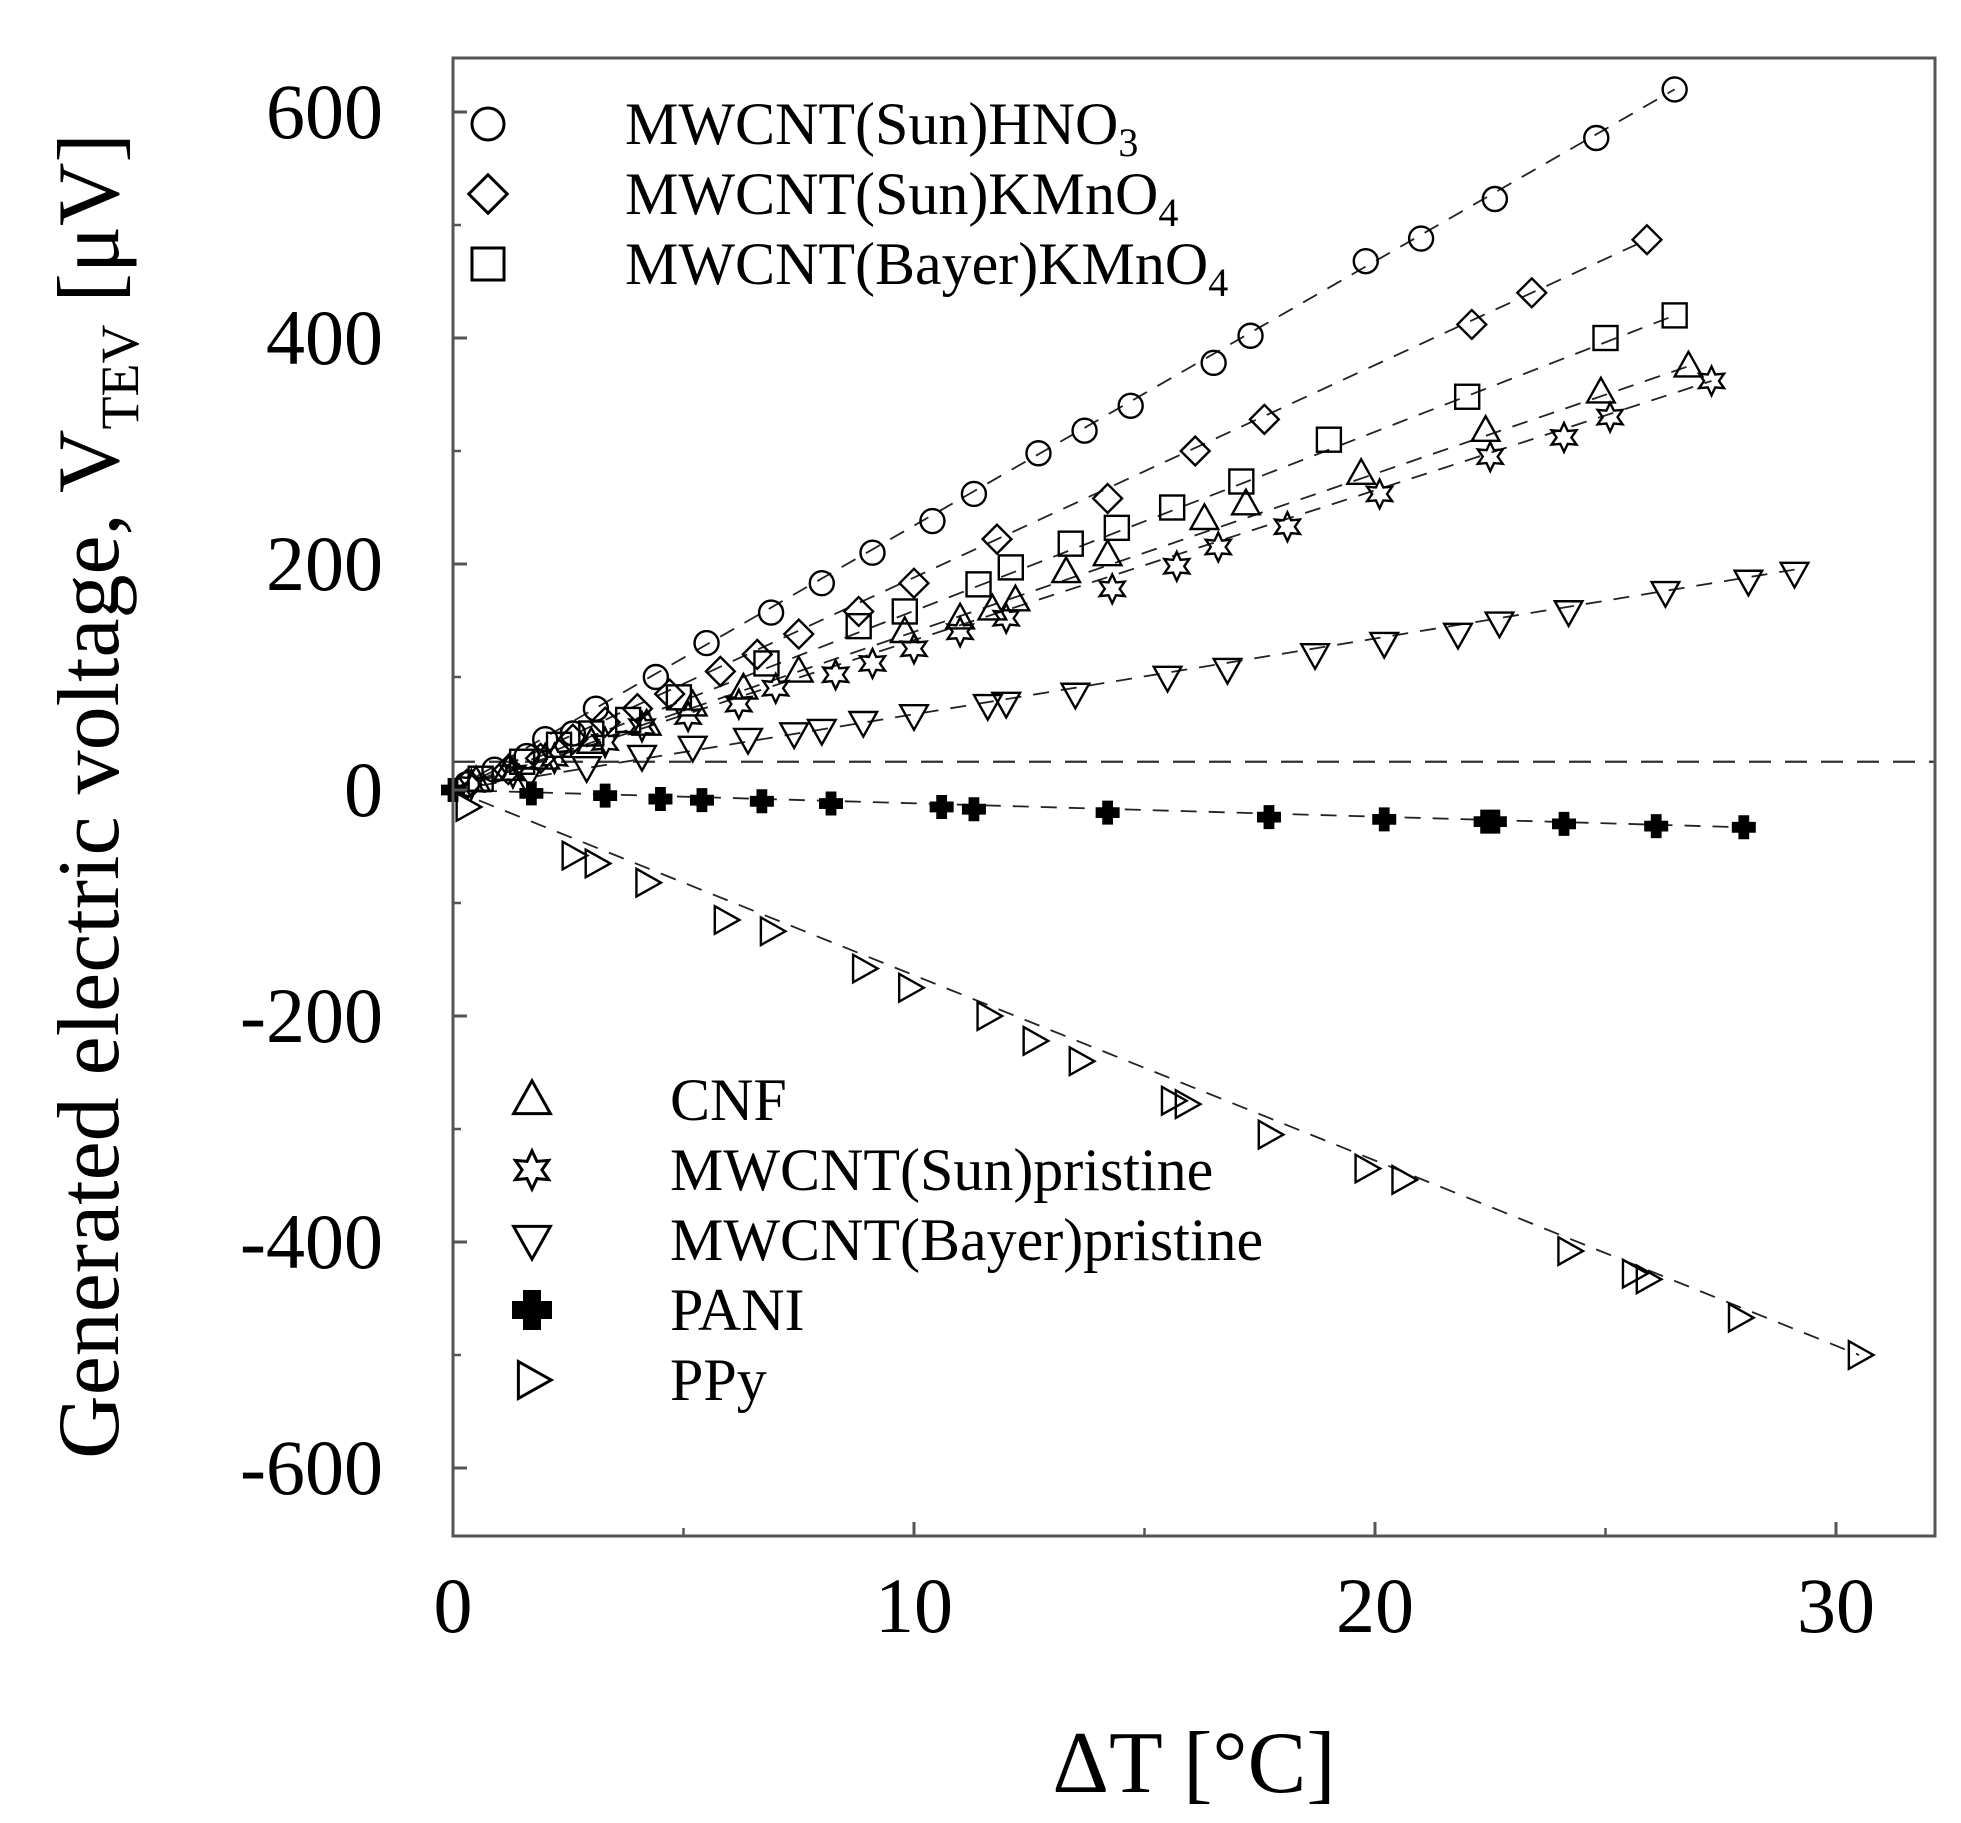 This screenshot has height=1823, width=1961. What do you see at coordinates (120, 376) in the screenshot?
I see `y-axis-title-sub: TEV` at bounding box center [120, 376].